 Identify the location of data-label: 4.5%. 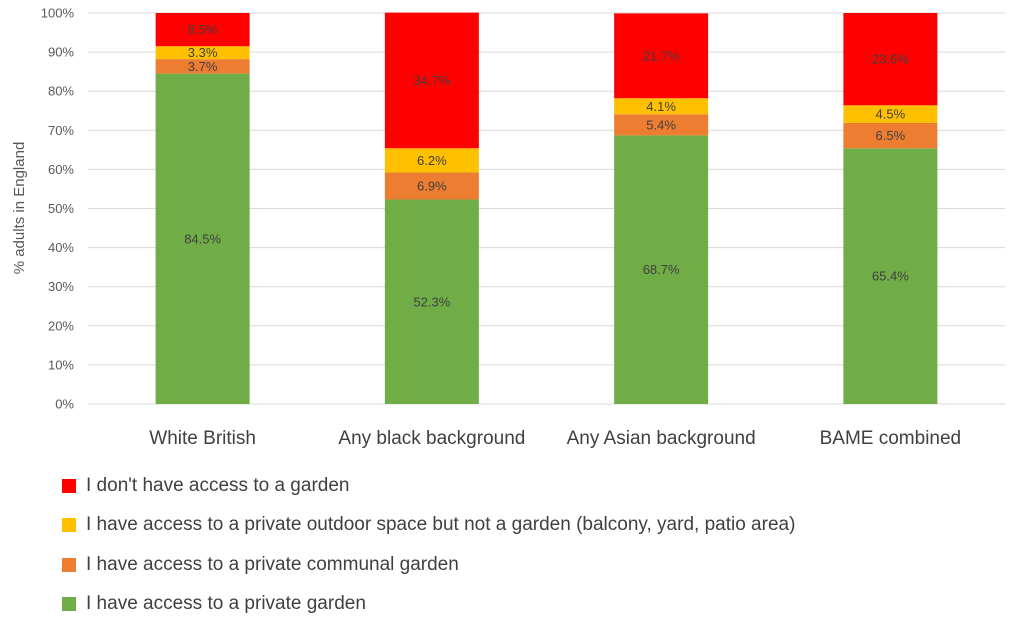
(891, 114).